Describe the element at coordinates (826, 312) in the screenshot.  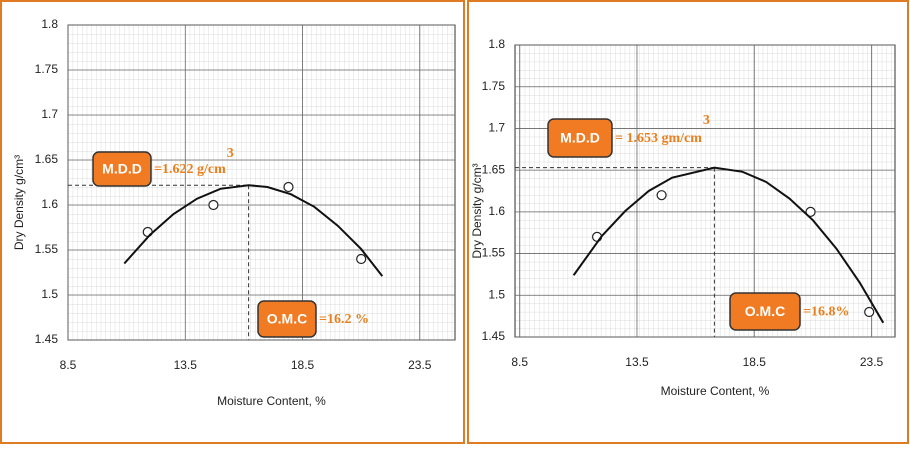
I see `annotation-value: =16.8%` at that location.